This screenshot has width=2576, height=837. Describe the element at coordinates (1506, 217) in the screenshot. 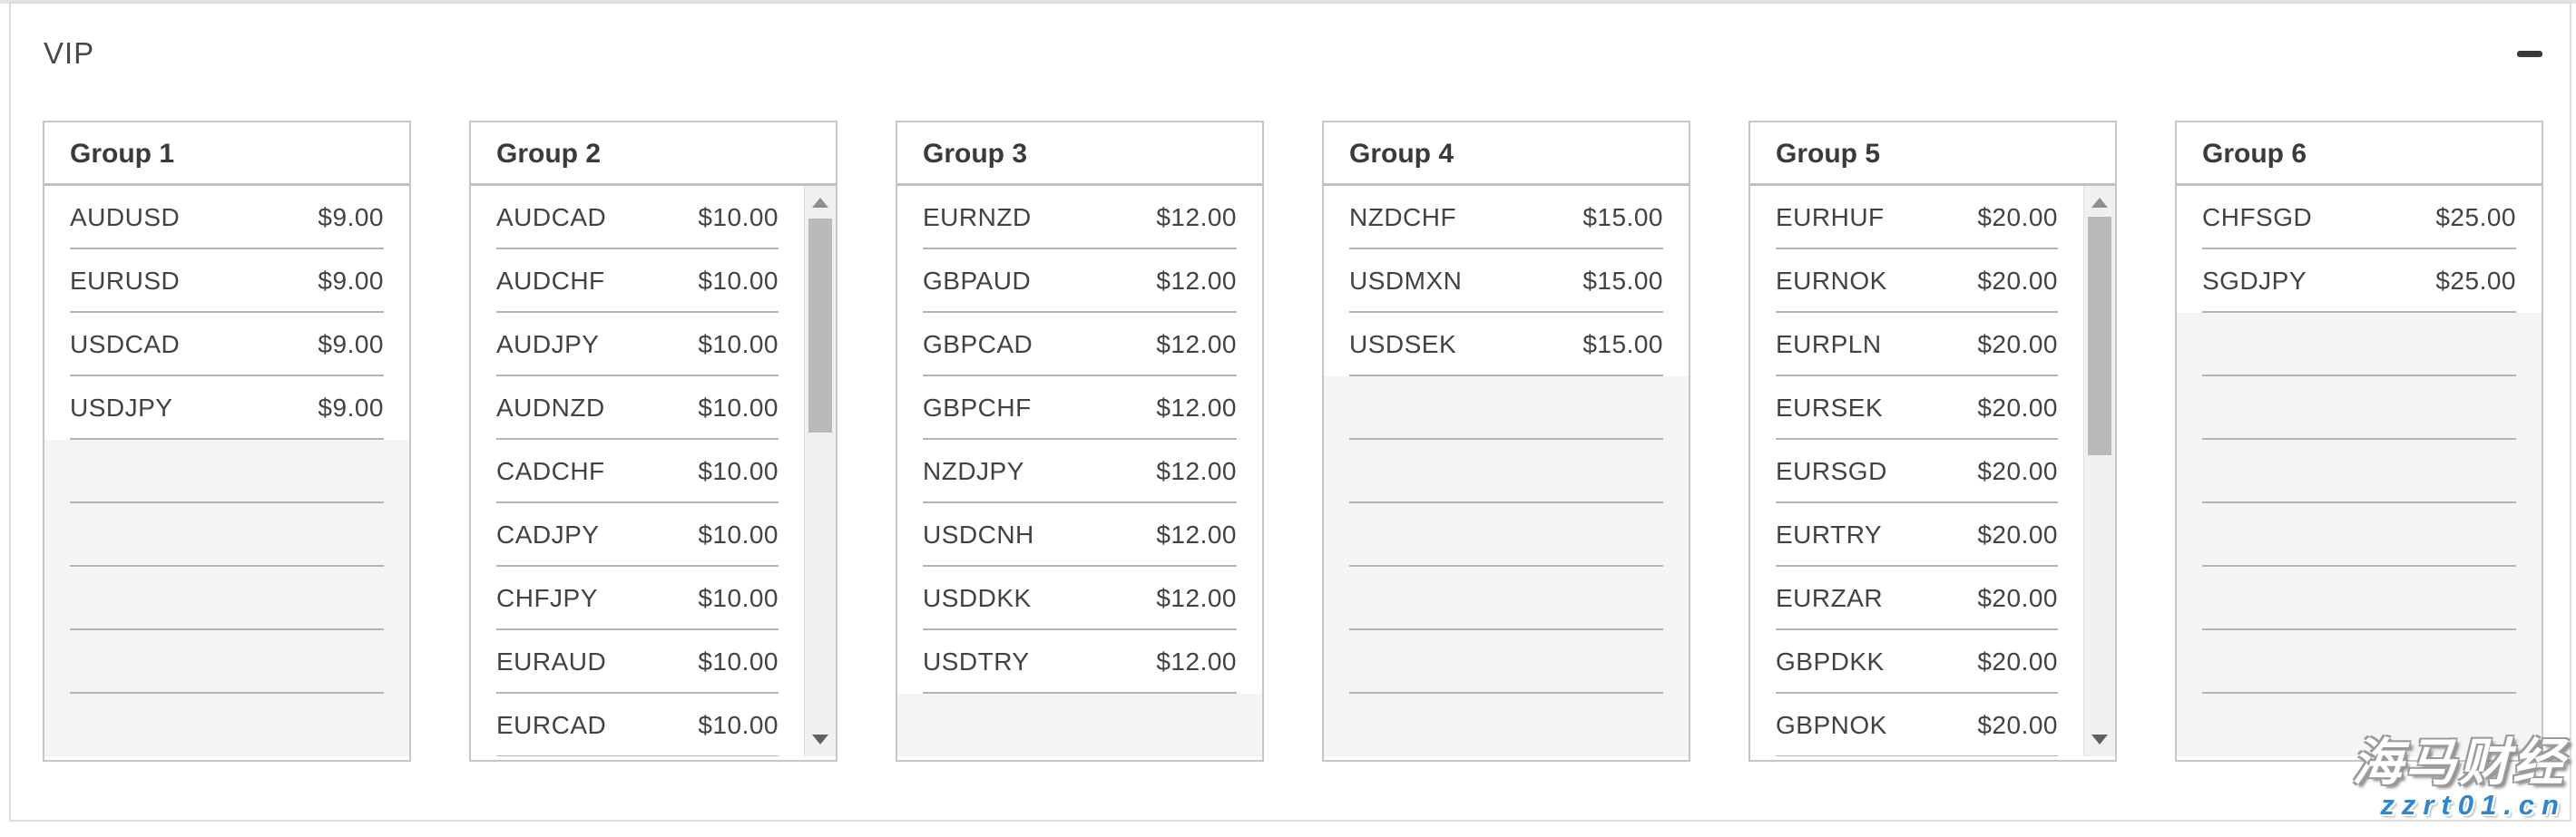

I see `pair-row: NZDCHF $15.00` at that location.